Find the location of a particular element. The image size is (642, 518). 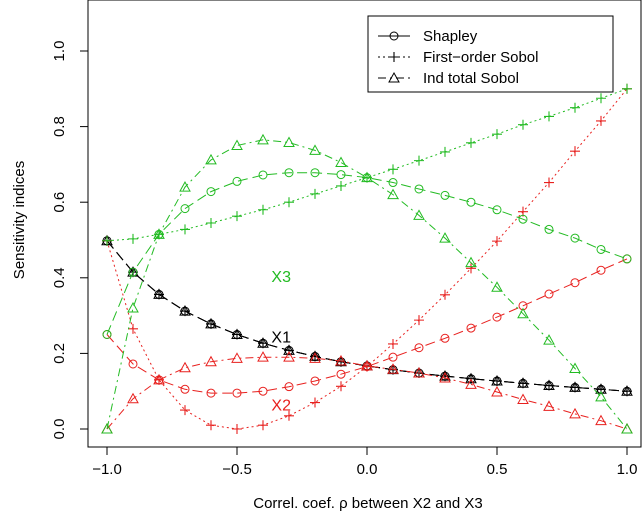

legend: Shapley First−order Sobol Ind total Sobol is located at coordinates (490, 54).